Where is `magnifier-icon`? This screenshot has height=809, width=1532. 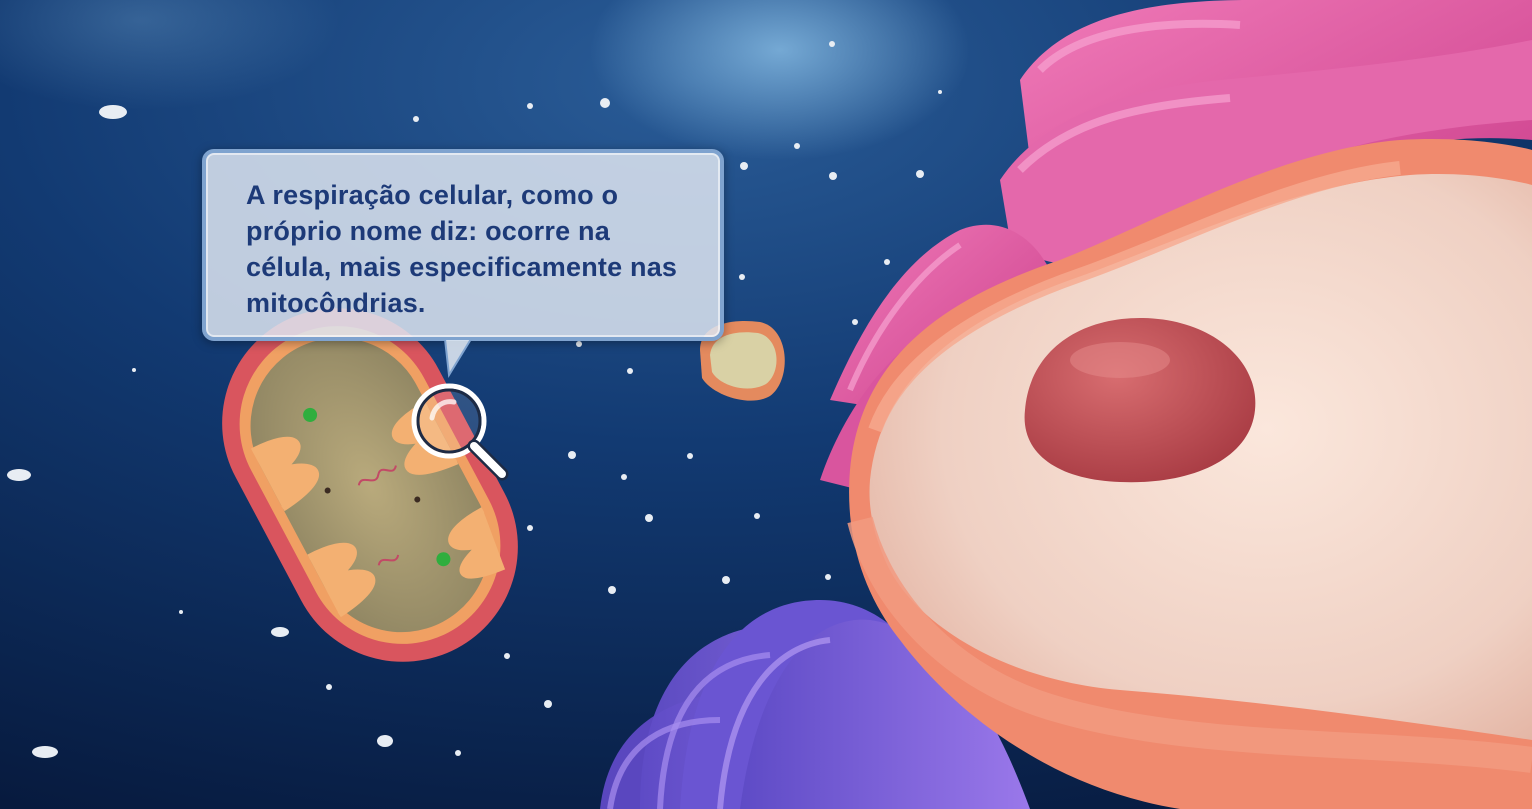 magnifier-icon is located at coordinates (460, 432).